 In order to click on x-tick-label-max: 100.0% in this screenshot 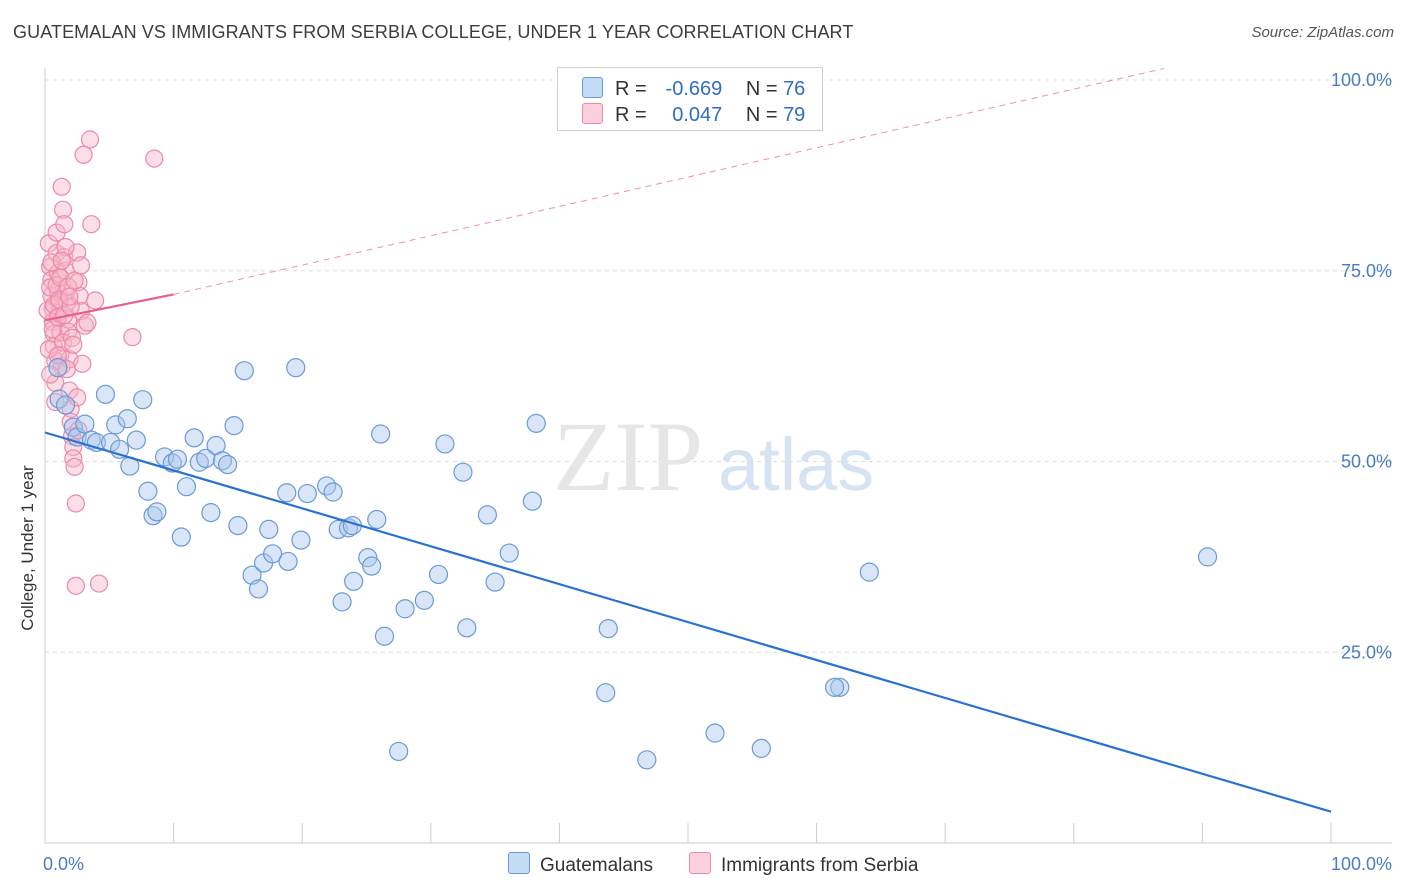, I will do `click(1361, 864)`.